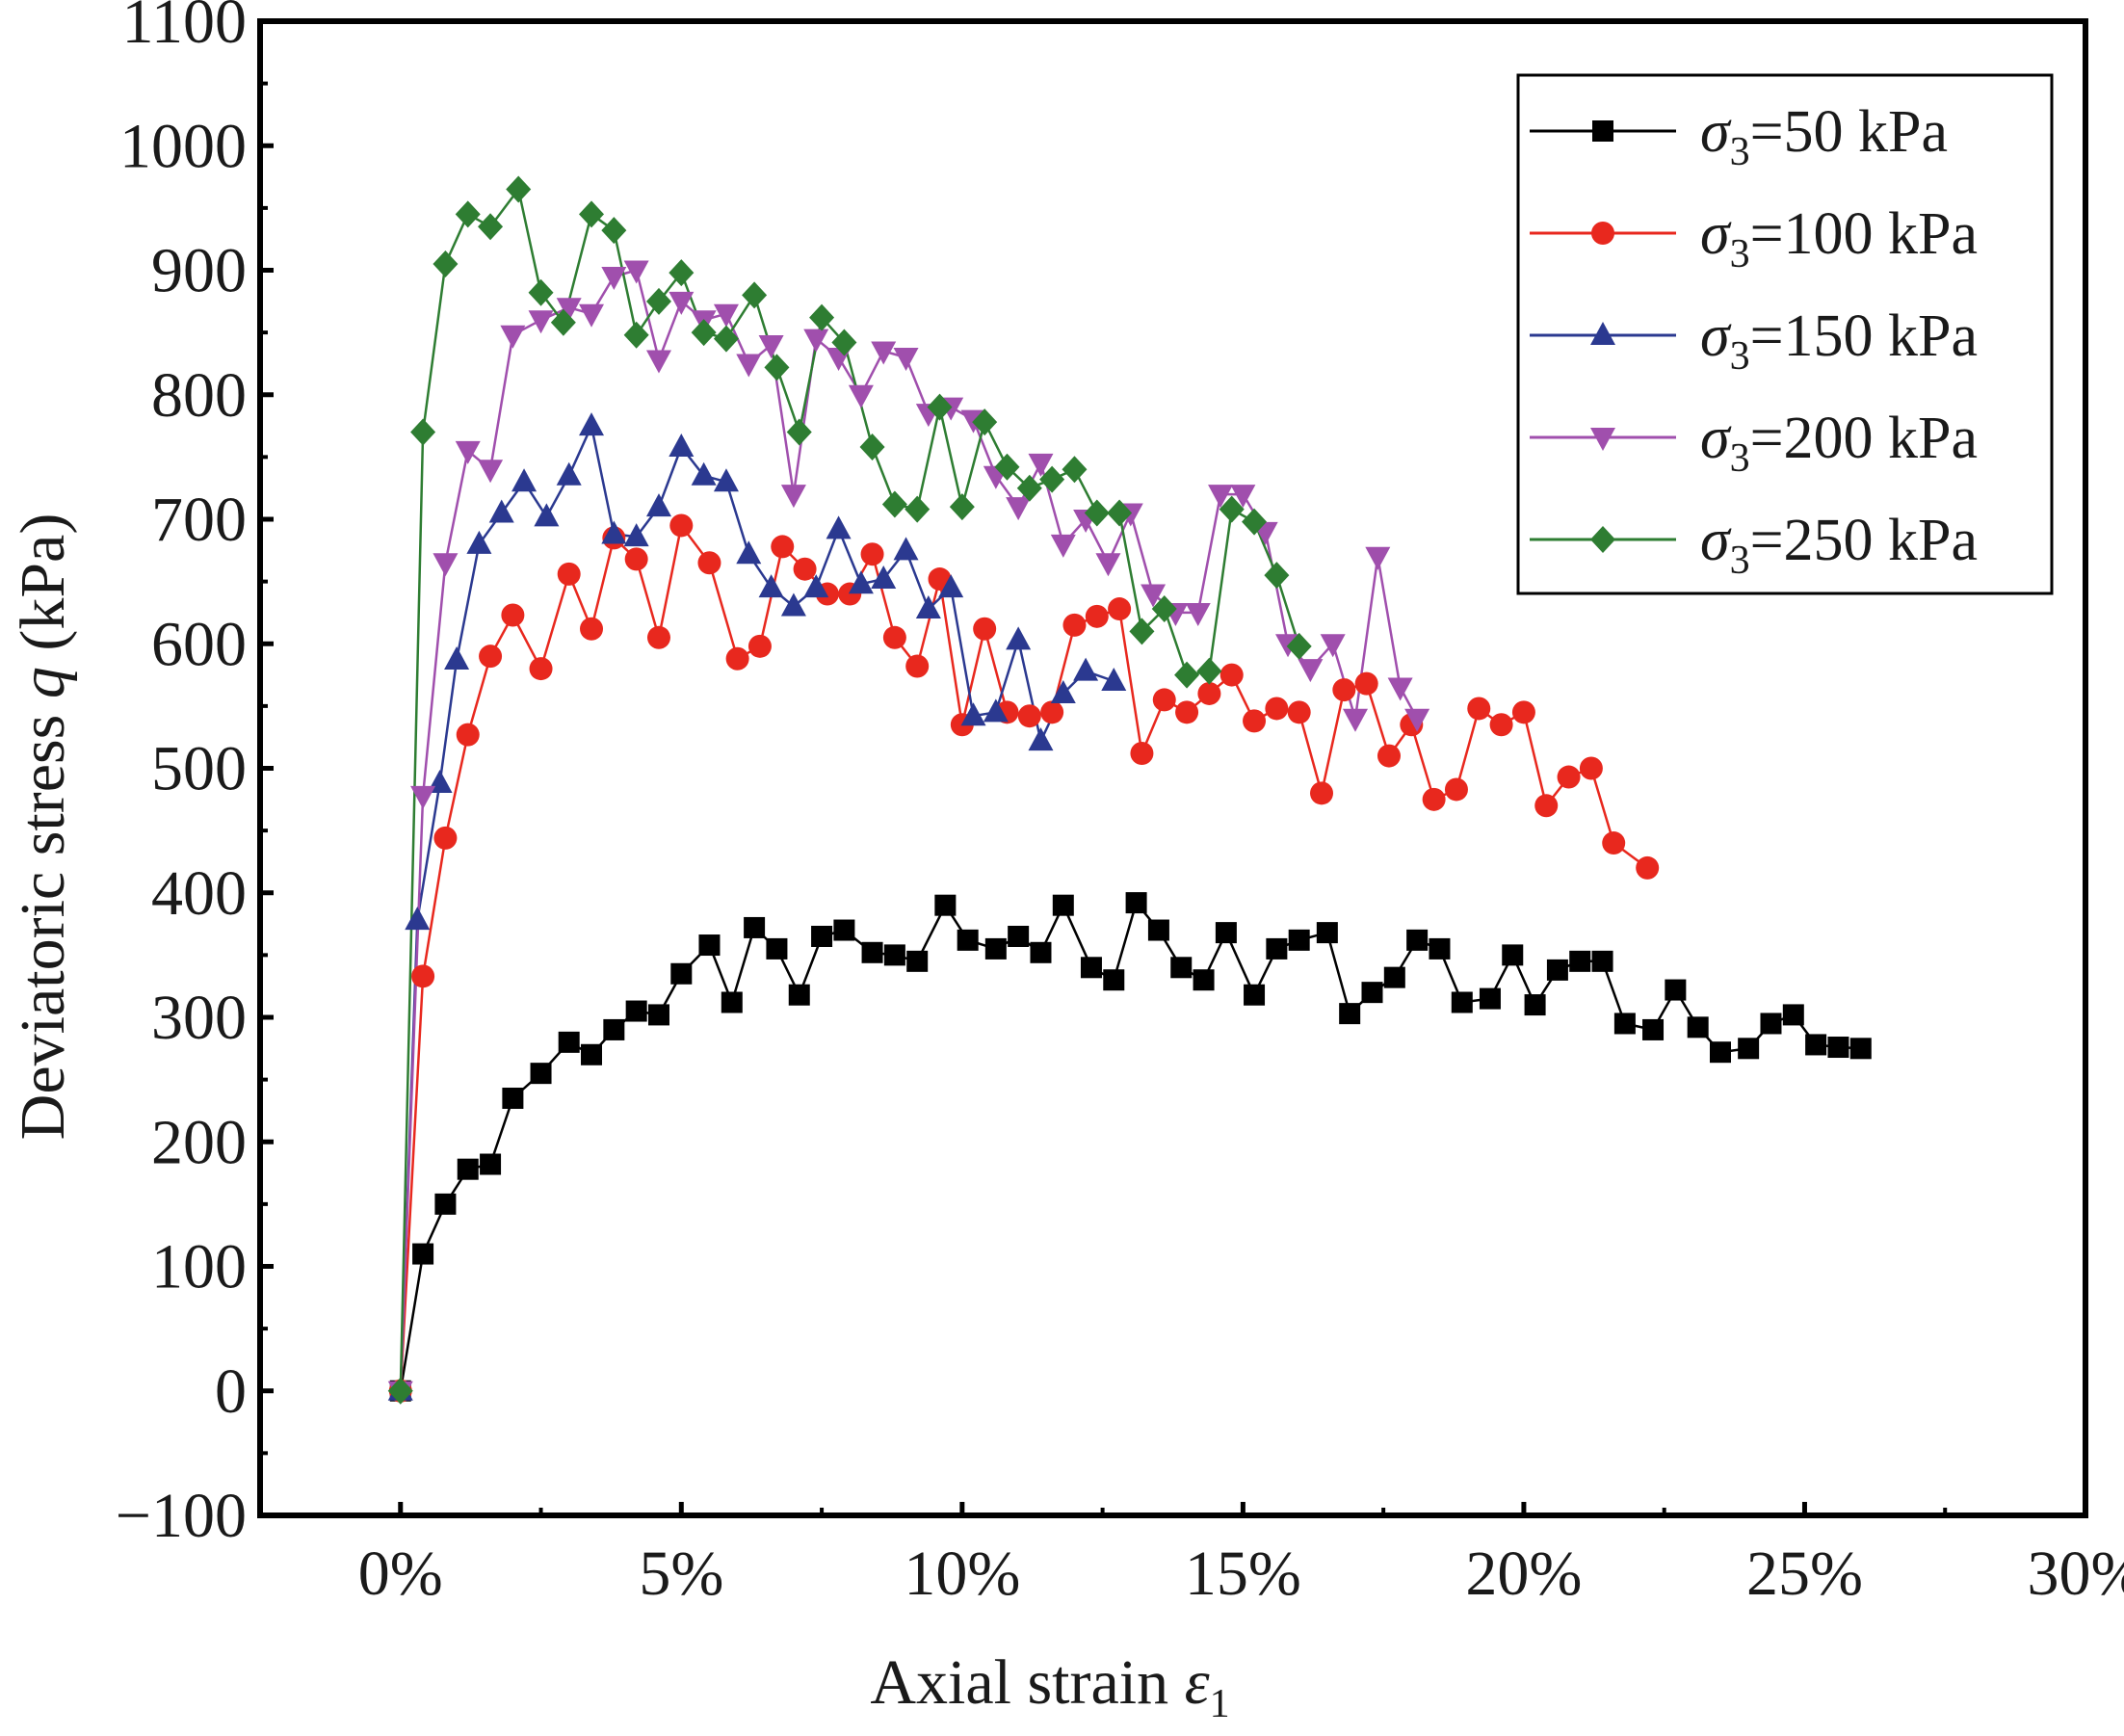 This screenshot has height=1736, width=2124. I want to click on y-tick-label: 0, so click(231, 1391).